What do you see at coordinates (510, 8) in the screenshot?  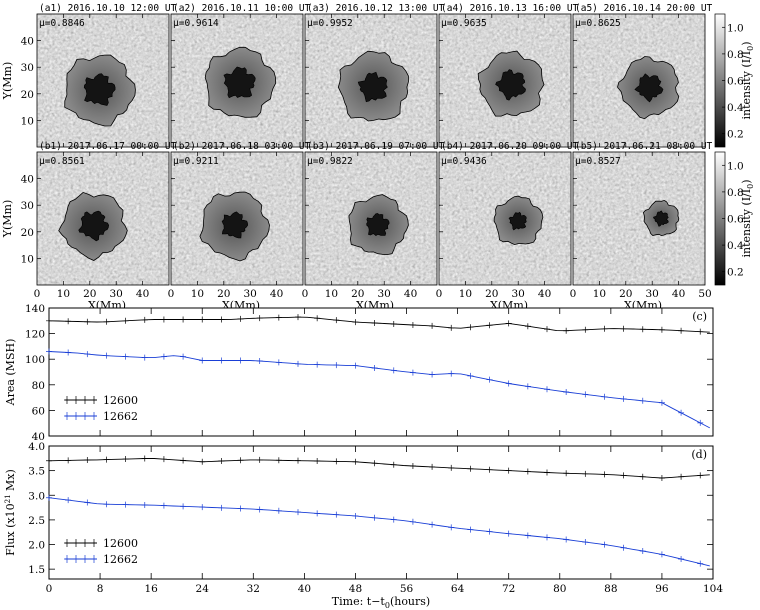 I see `panel-label: (a4) 2016.10.13 16:00 UT` at bounding box center [510, 8].